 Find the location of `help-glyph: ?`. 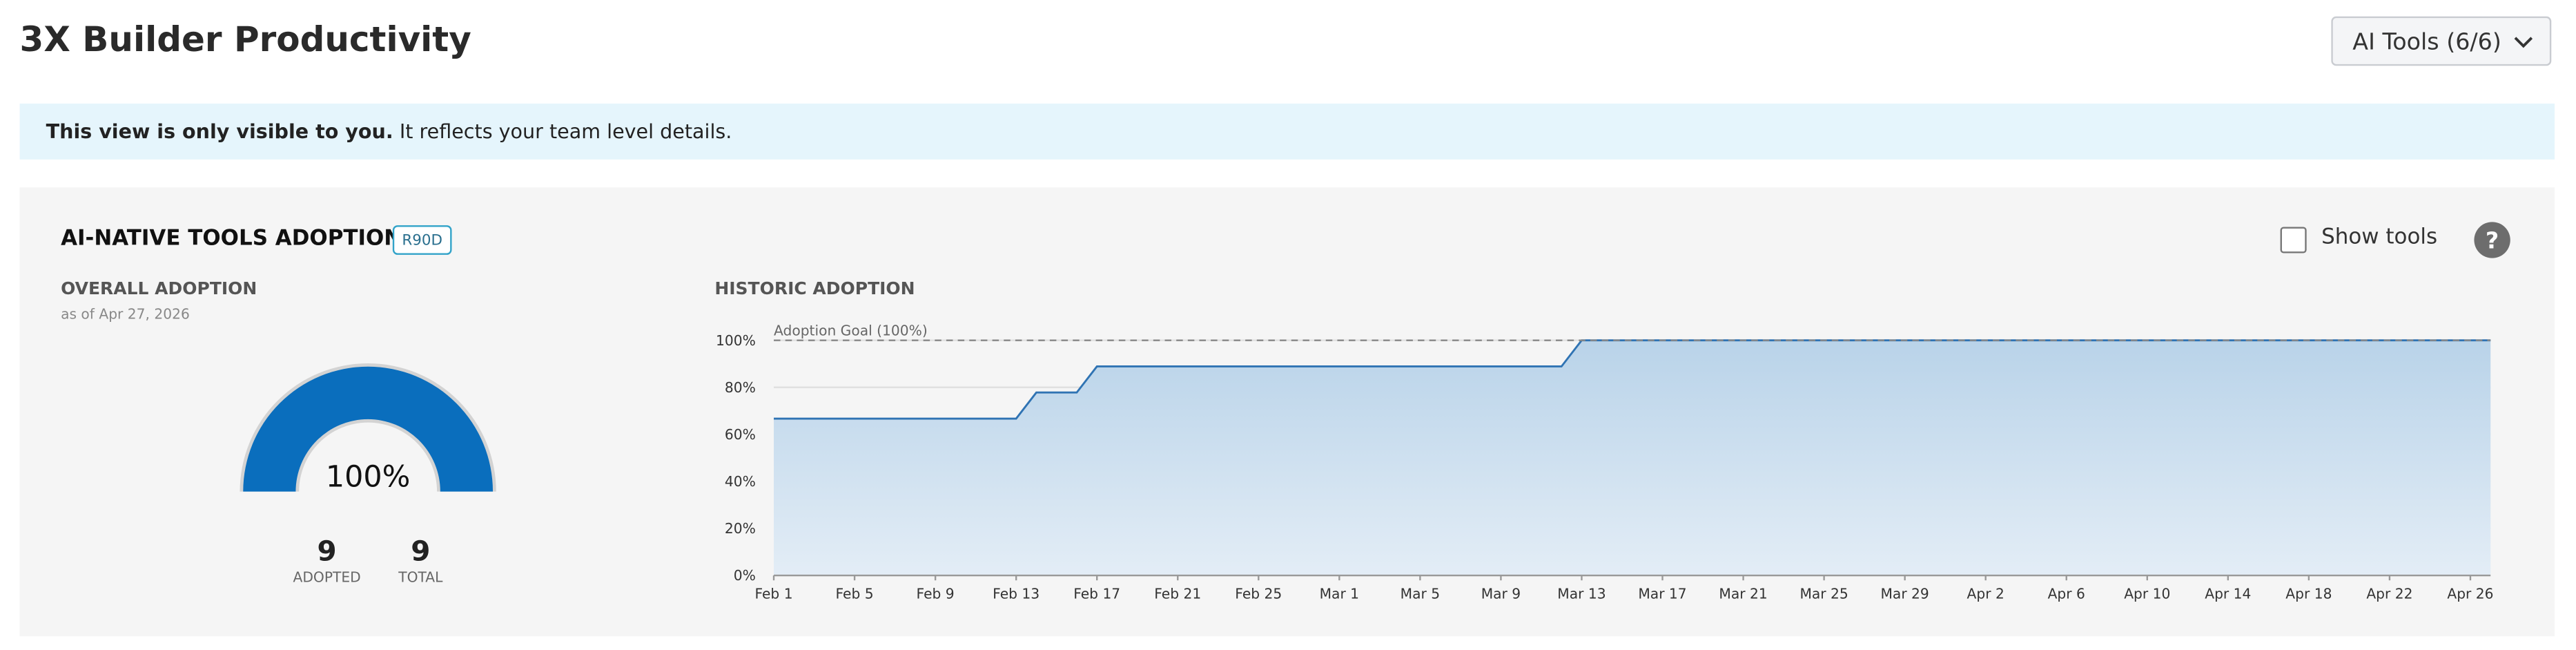

help-glyph: ? is located at coordinates (2492, 240).